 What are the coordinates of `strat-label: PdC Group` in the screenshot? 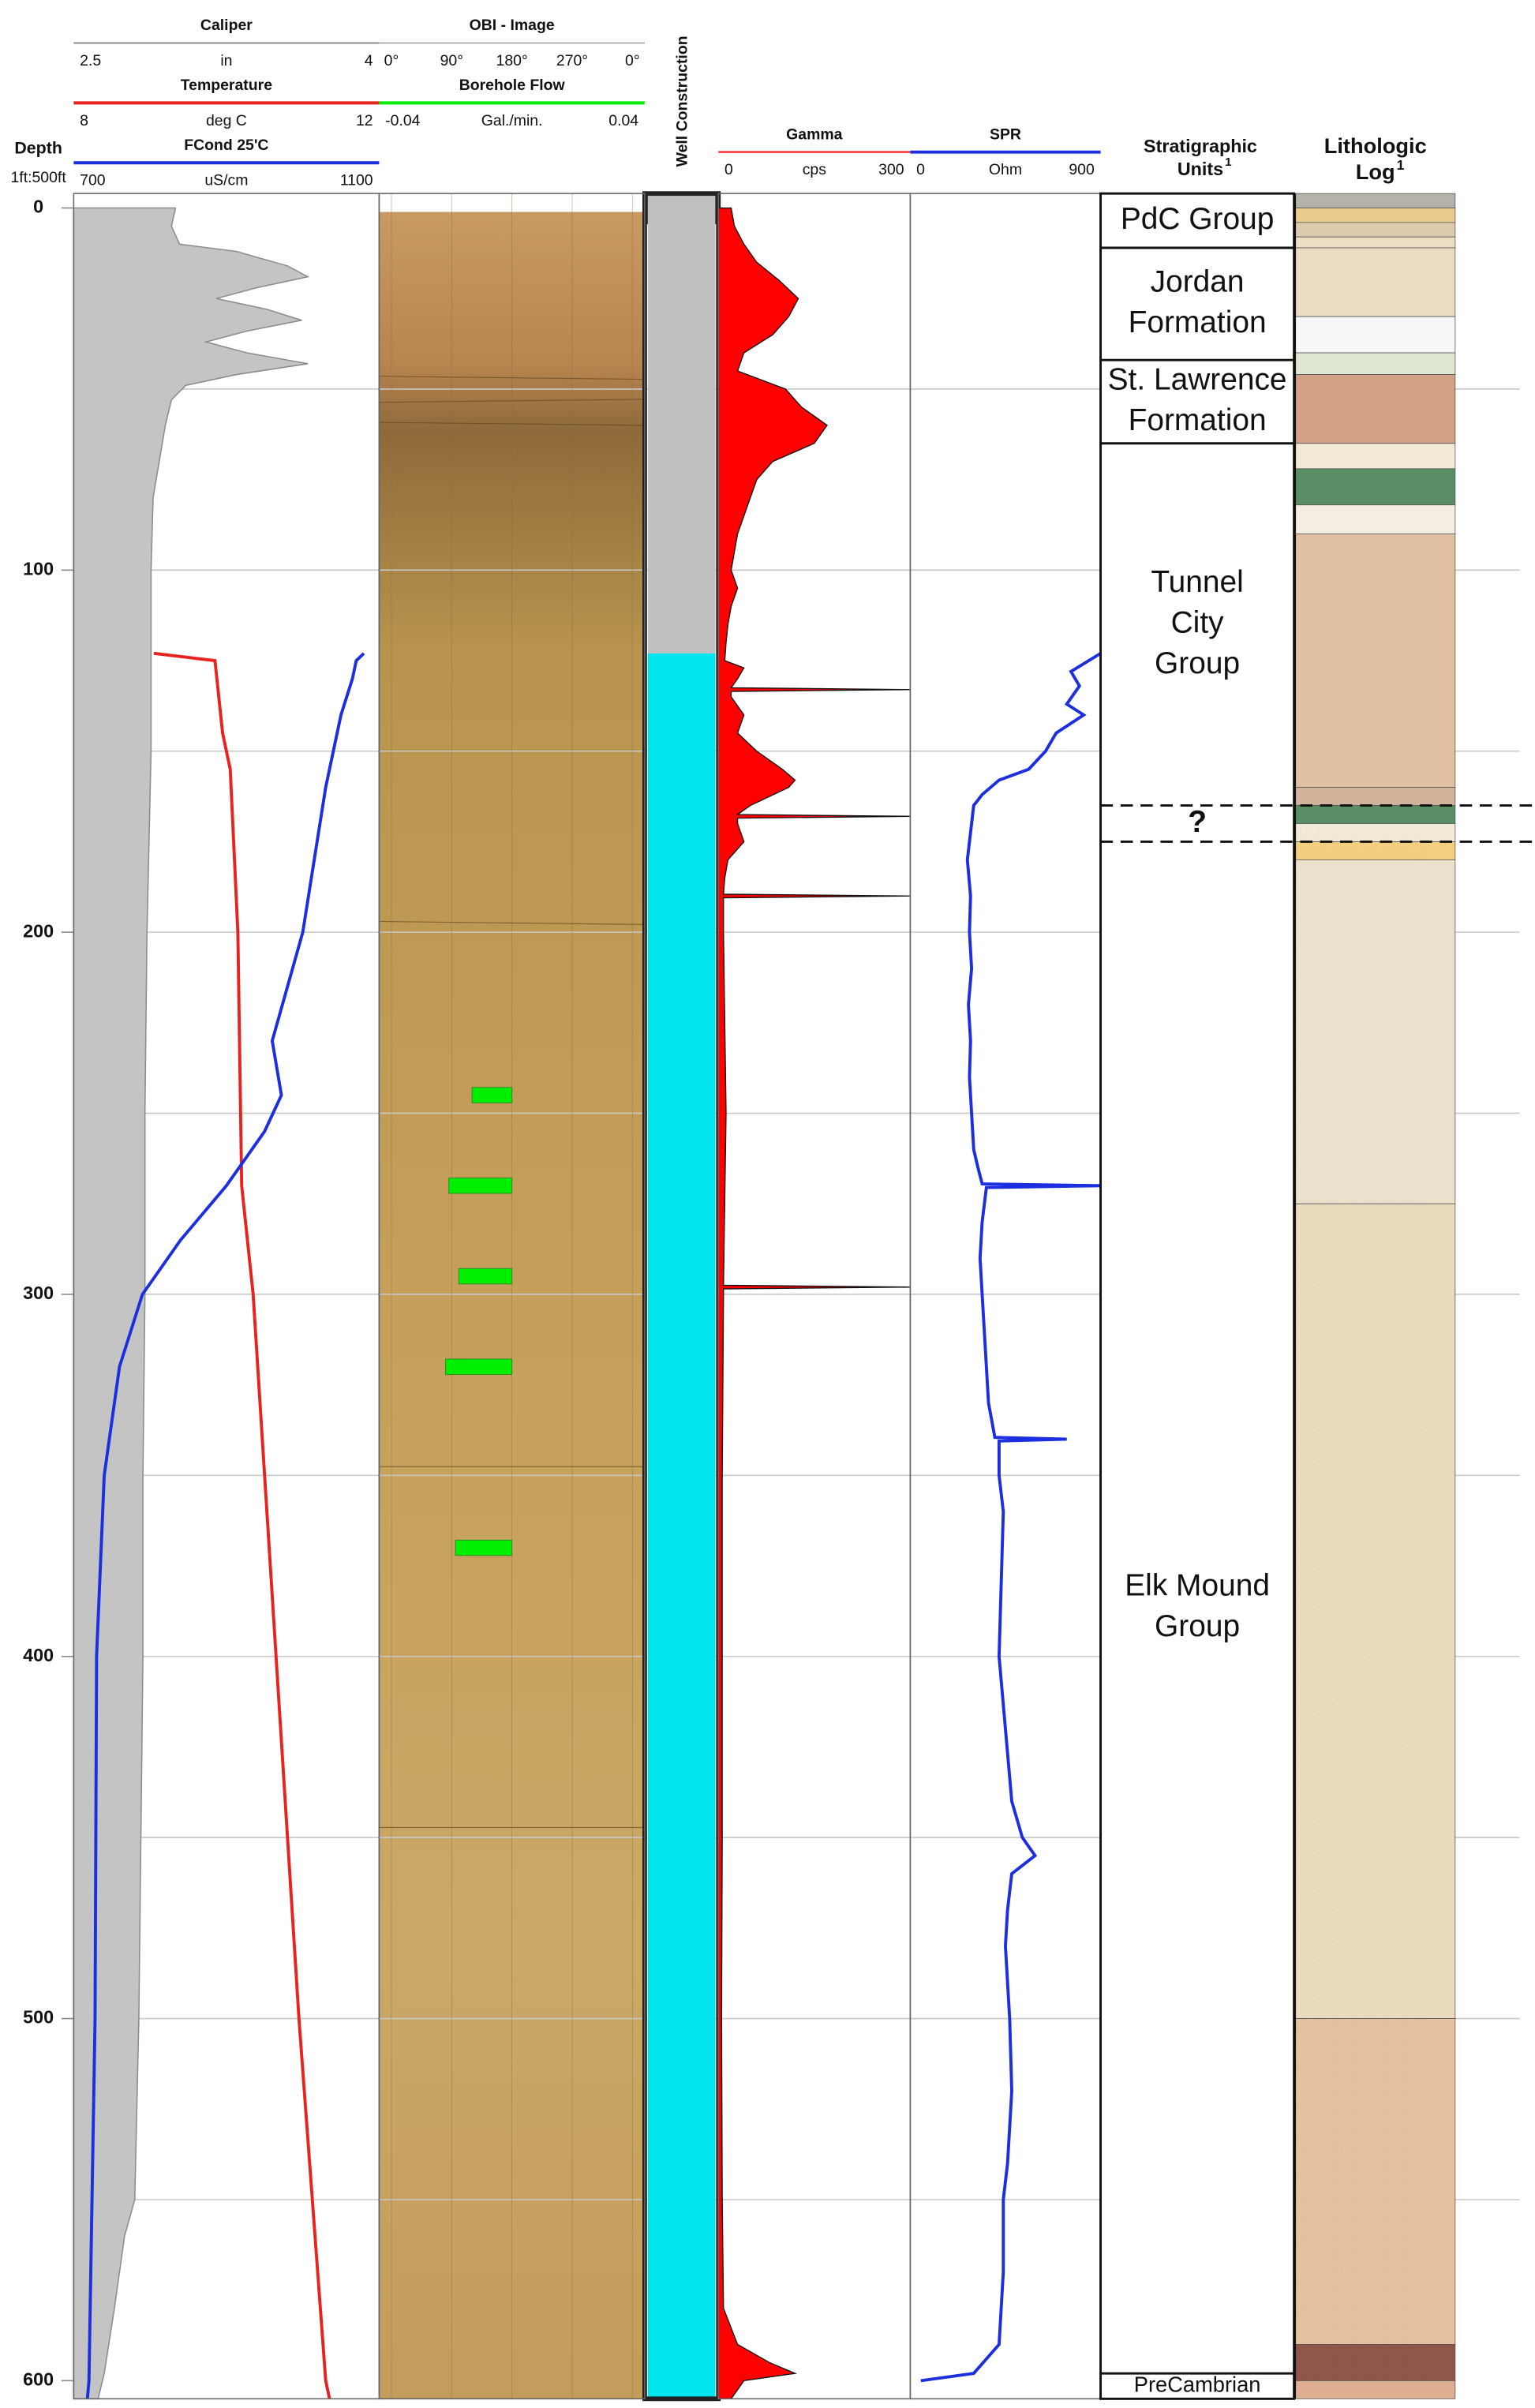 It's located at (1198, 219).